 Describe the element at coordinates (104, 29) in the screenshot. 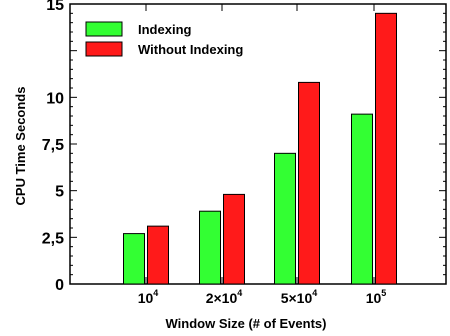

I see `legend-swatch-indexing` at that location.